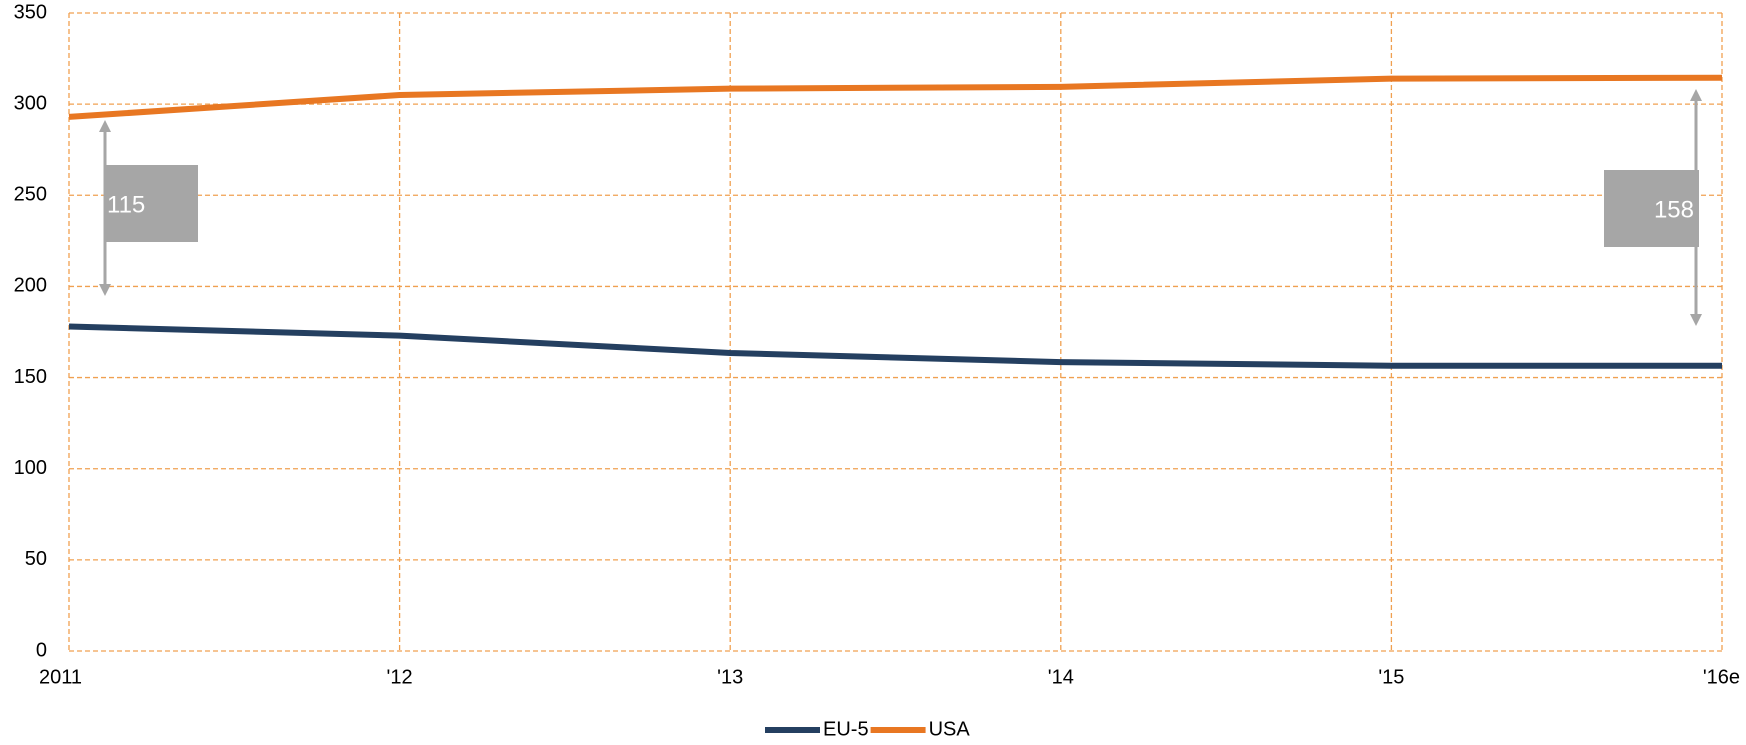 Image resolution: width=1746 pixels, height=745 pixels. I want to click on legend-label: EU-5, so click(846, 729).